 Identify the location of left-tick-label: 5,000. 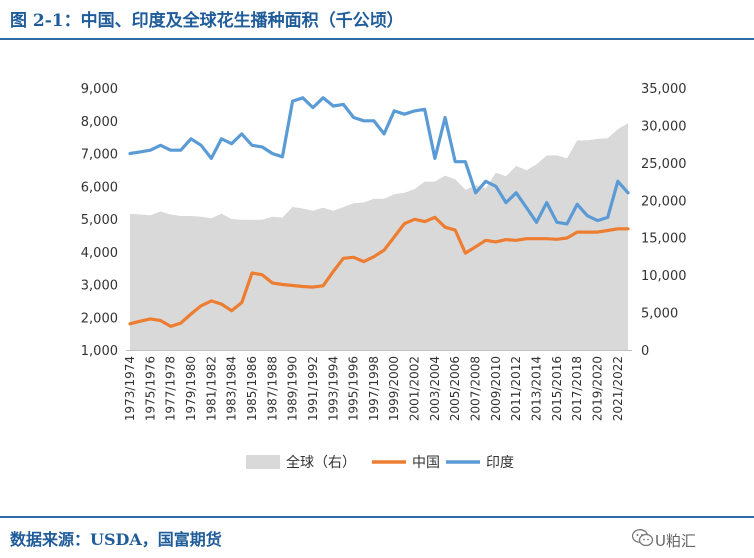
(99, 220).